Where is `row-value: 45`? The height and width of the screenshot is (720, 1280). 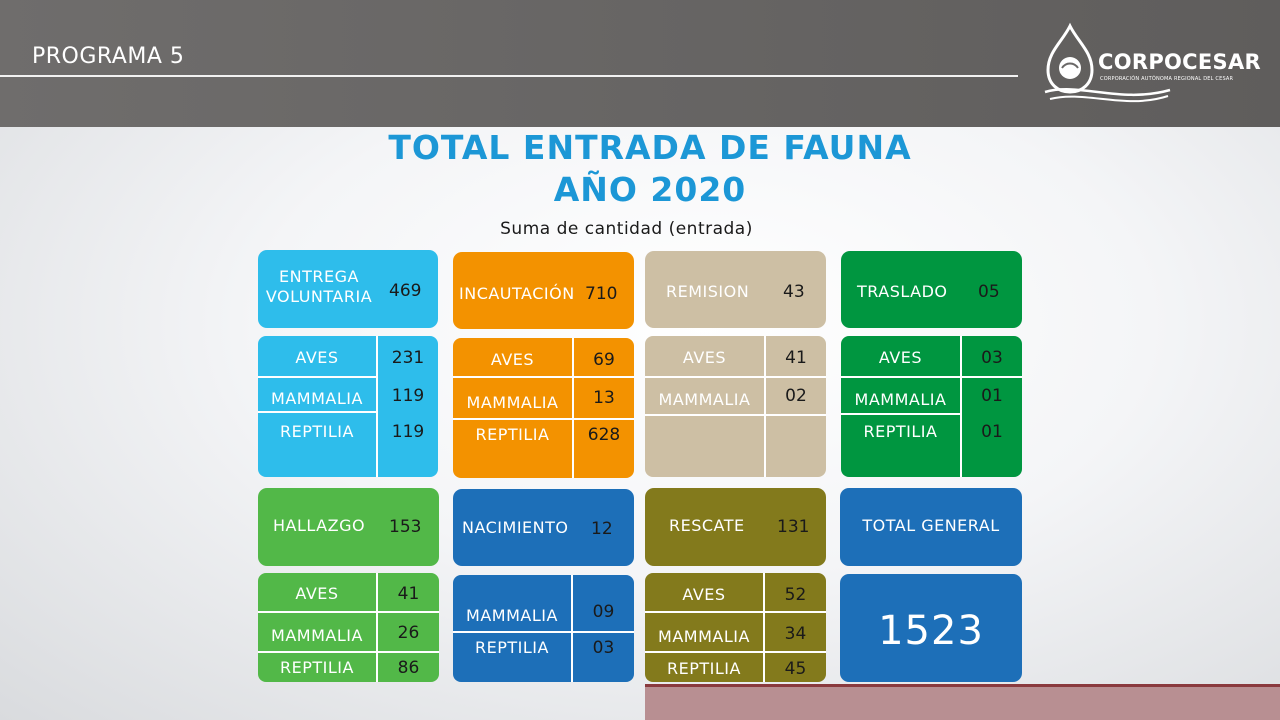 row-value: 45 is located at coordinates (795, 669).